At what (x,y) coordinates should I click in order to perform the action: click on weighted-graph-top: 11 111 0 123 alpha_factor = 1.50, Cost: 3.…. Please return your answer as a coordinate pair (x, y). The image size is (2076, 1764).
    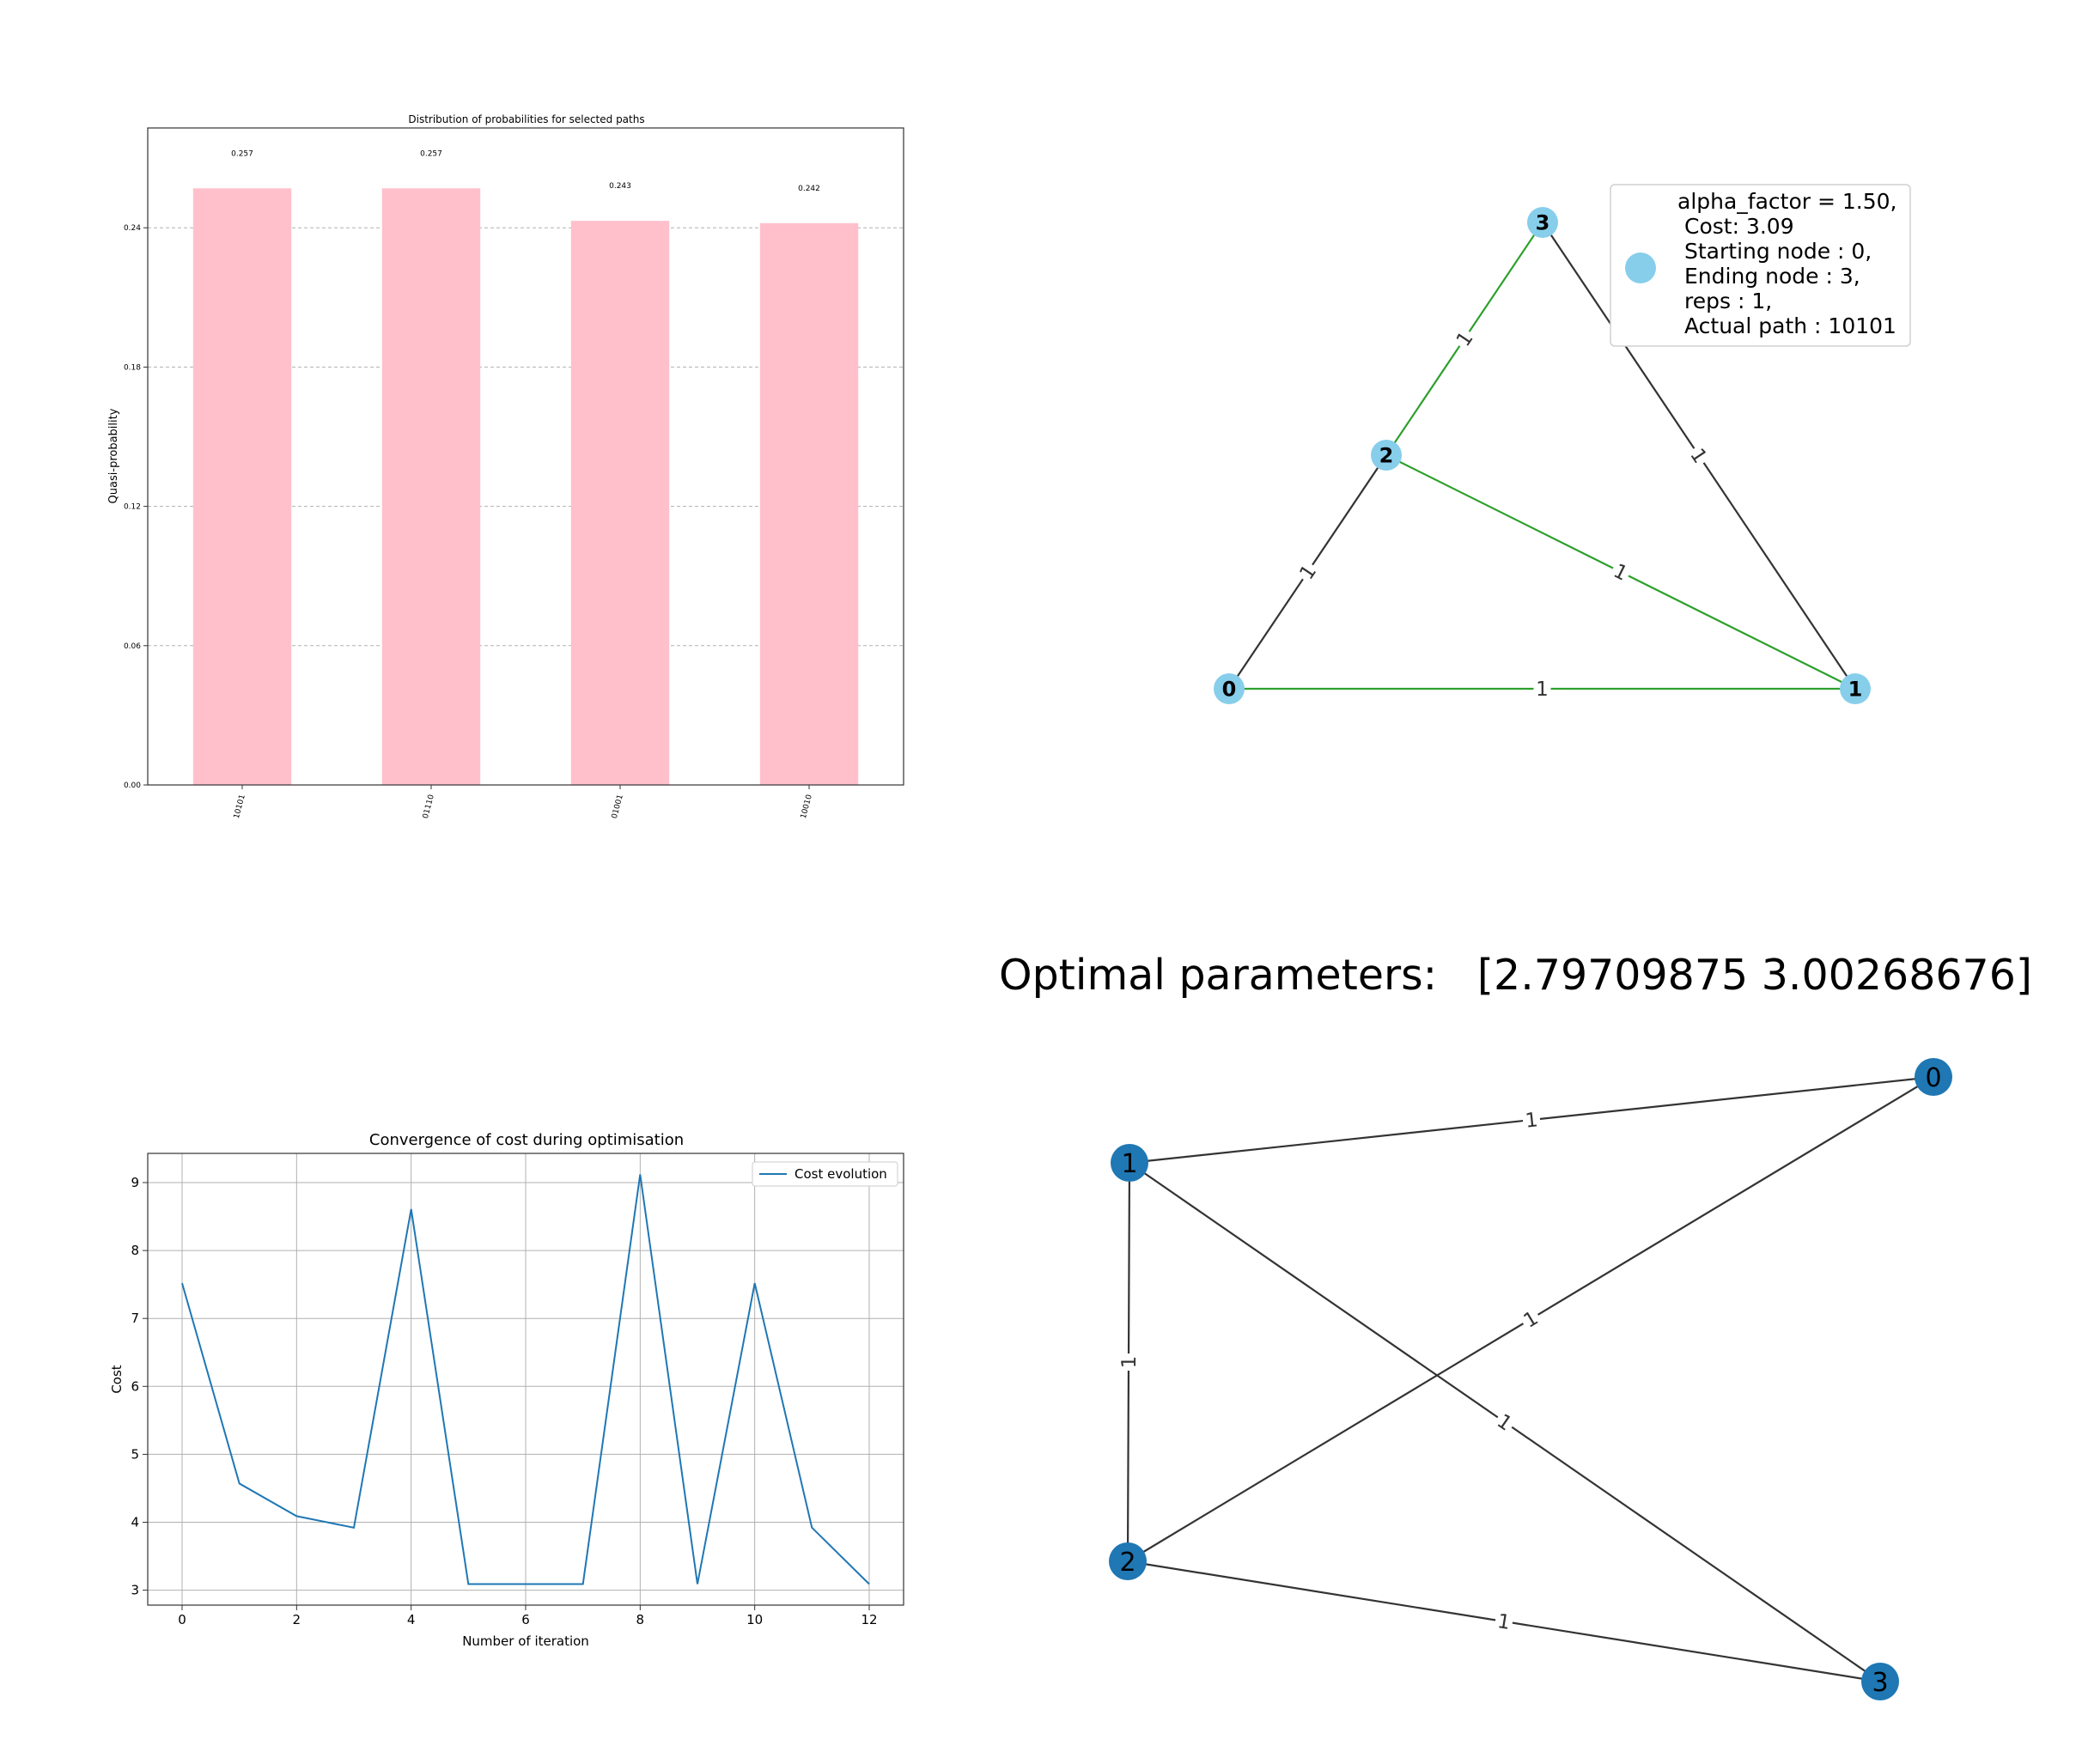
    Looking at the image, I should click on (1562, 444).